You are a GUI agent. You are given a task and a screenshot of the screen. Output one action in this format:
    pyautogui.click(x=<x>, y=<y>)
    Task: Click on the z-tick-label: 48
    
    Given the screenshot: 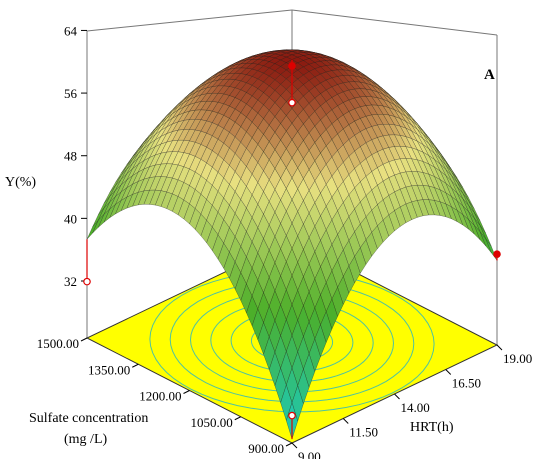 What is the action you would take?
    pyautogui.click(x=70, y=156)
    